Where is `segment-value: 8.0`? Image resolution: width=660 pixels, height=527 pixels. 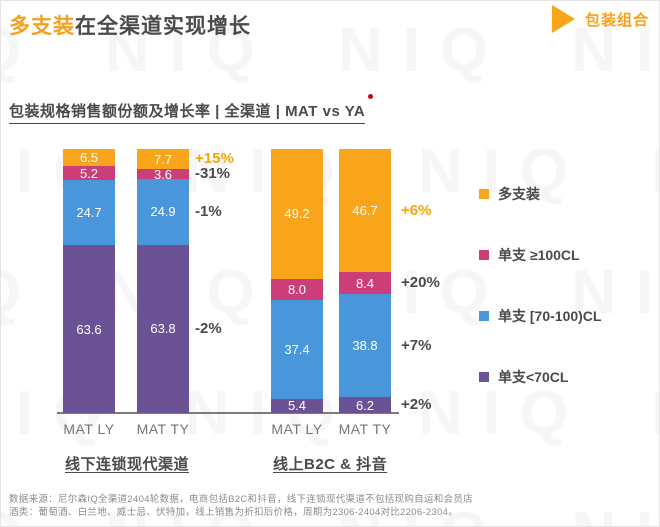
segment-value: 8.0 is located at coordinates (297, 289).